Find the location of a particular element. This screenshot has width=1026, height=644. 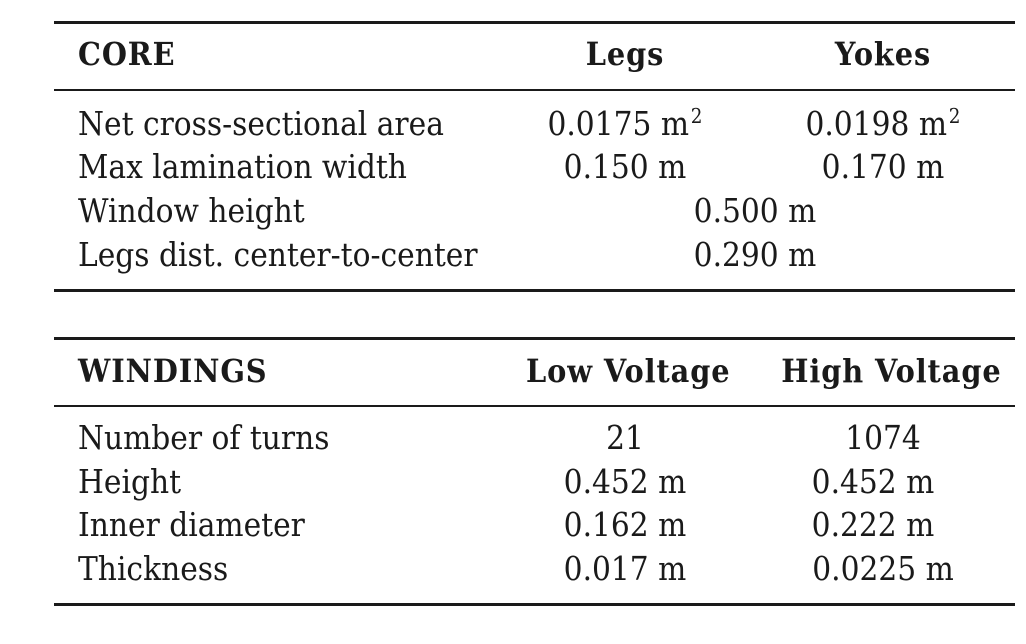

windings-header-label: WINDINGS is located at coordinates (173, 371).